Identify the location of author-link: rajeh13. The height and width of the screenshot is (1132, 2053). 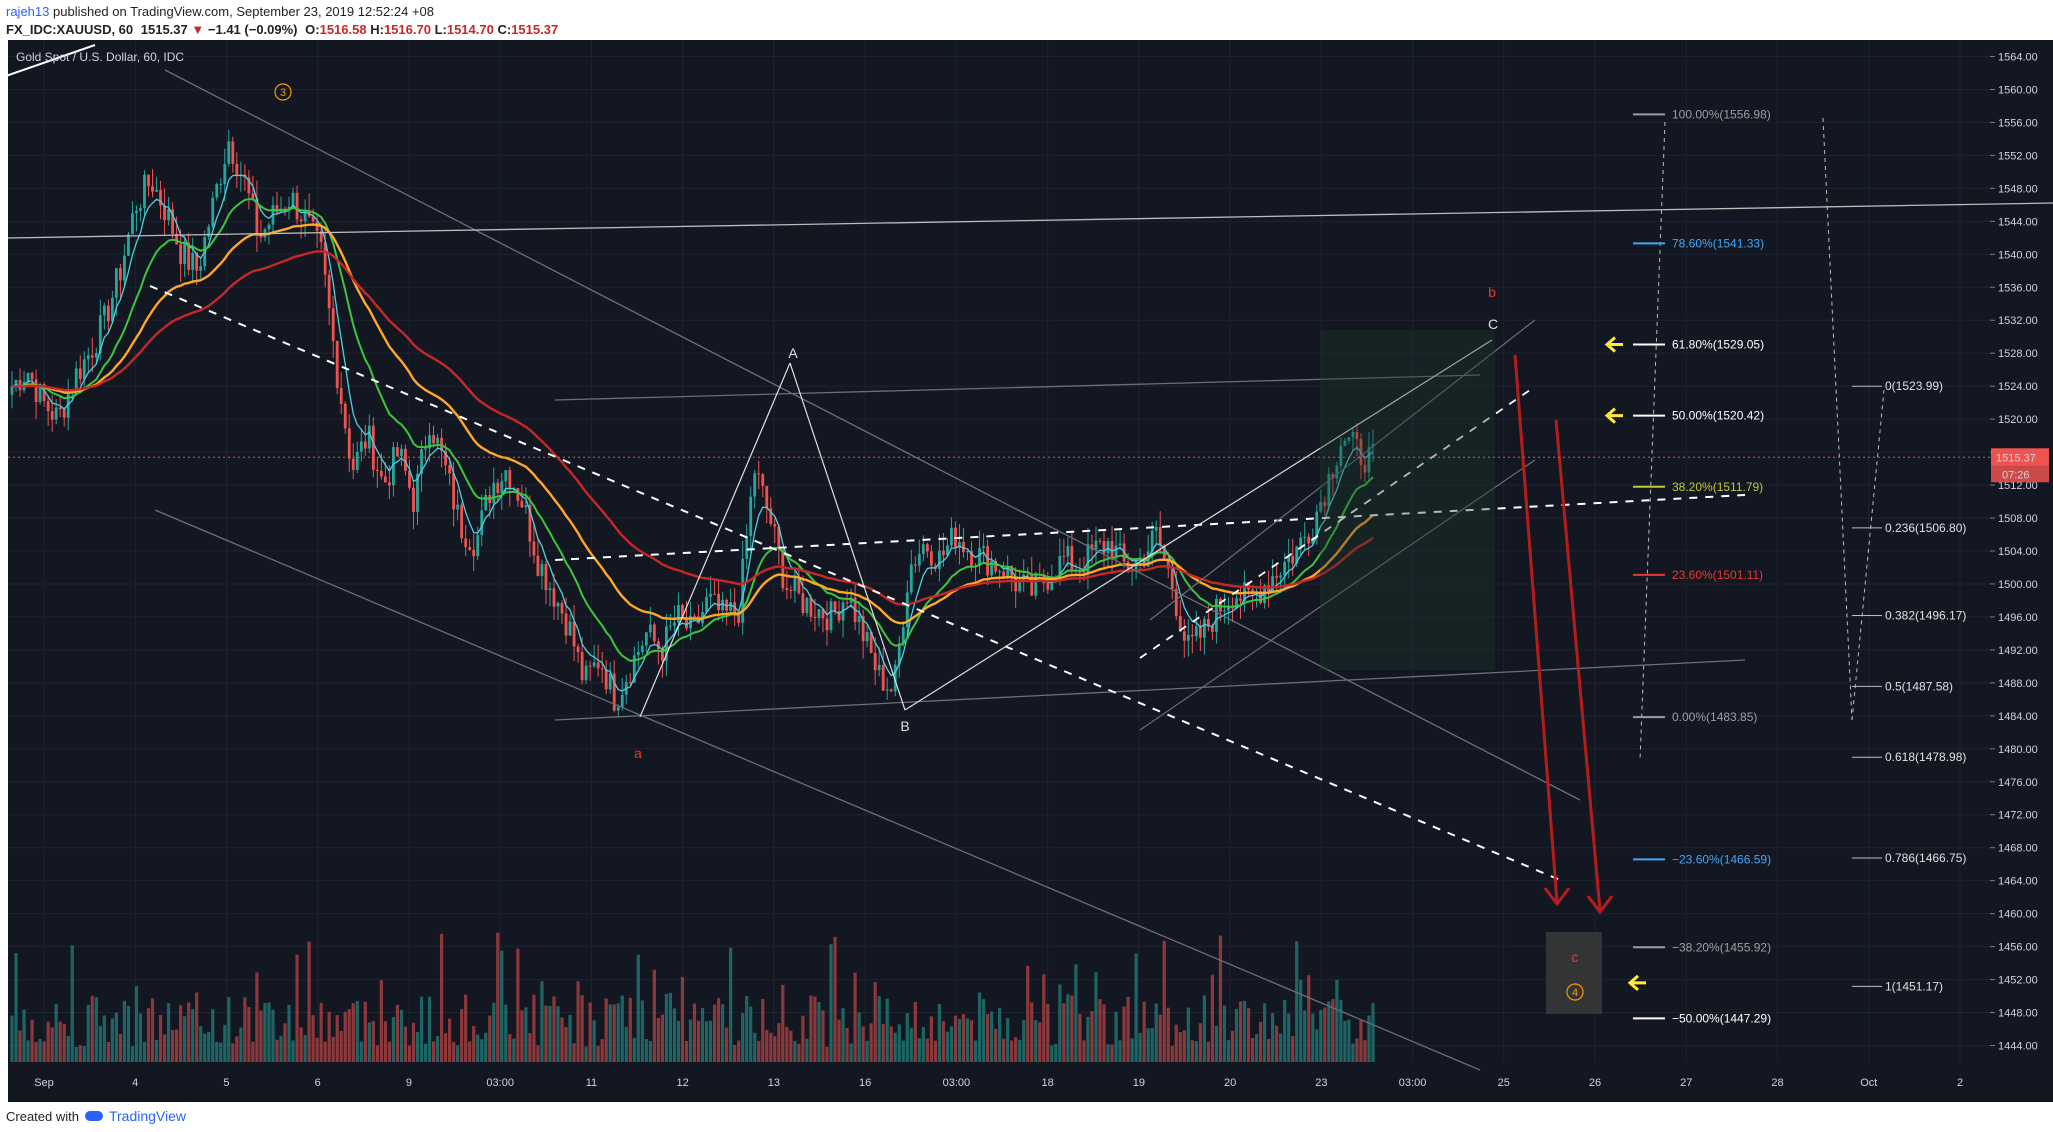
(28, 11).